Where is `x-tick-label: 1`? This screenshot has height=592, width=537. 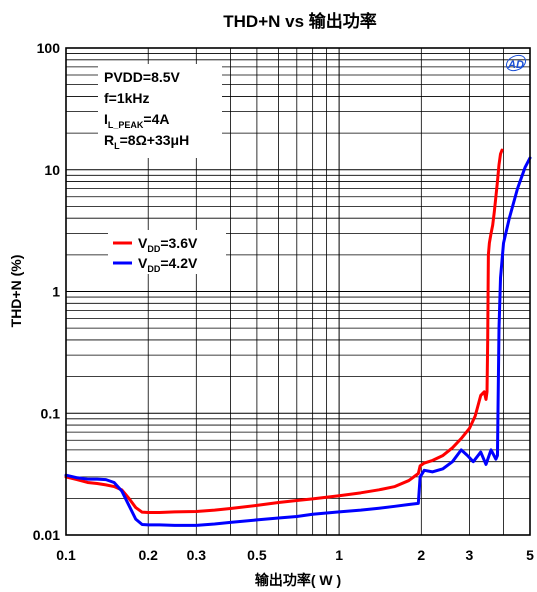
x-tick-label: 1 is located at coordinates (339, 555).